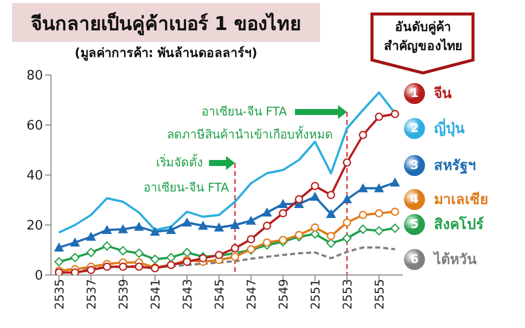 The width and height of the screenshot is (525, 328). What do you see at coordinates (414, 93) in the screenshot?
I see `text: 1` at bounding box center [414, 93].